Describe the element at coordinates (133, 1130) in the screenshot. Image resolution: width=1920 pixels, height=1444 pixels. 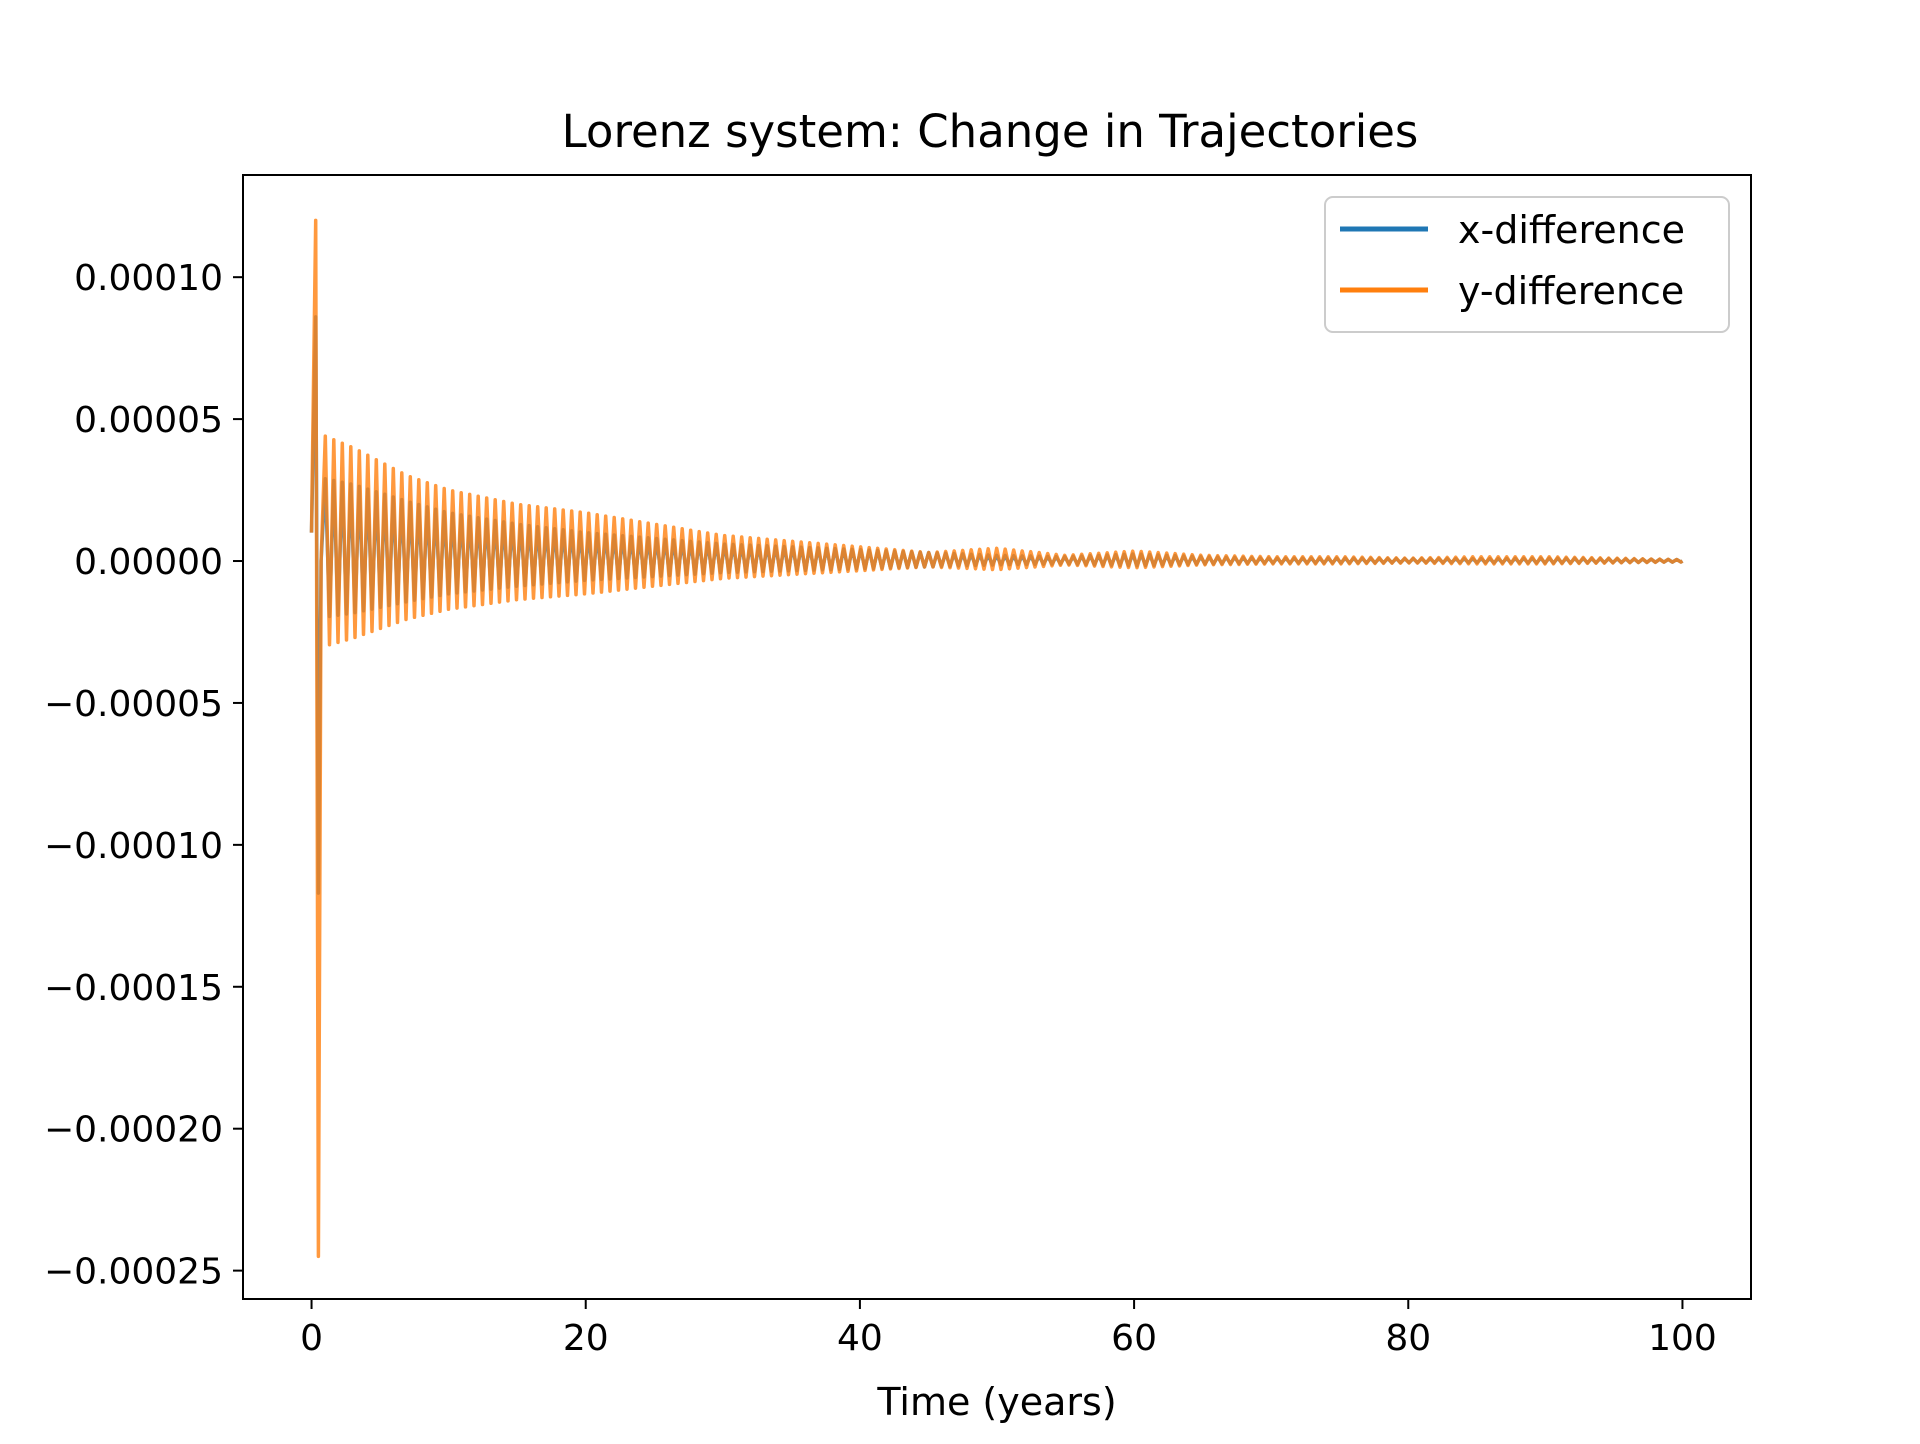
I see `y-tick-label: −0.00020` at that location.